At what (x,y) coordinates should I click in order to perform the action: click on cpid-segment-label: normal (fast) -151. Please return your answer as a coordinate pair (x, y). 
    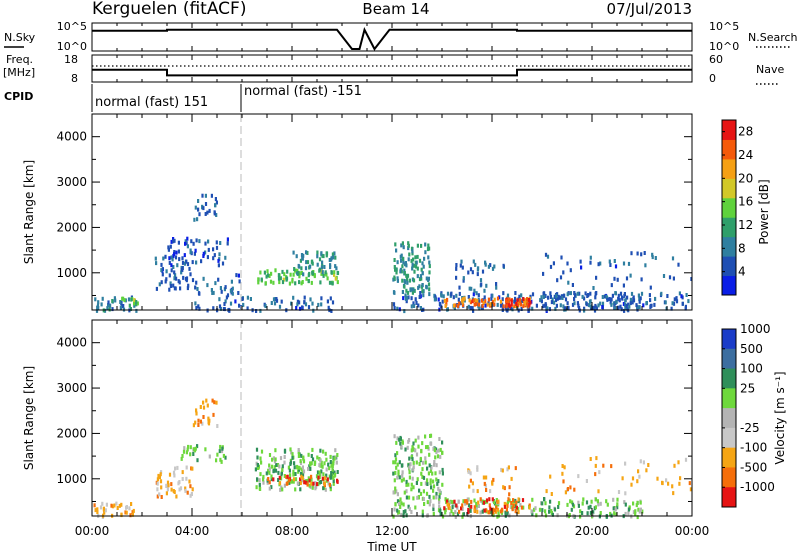
    Looking at the image, I should click on (303, 91).